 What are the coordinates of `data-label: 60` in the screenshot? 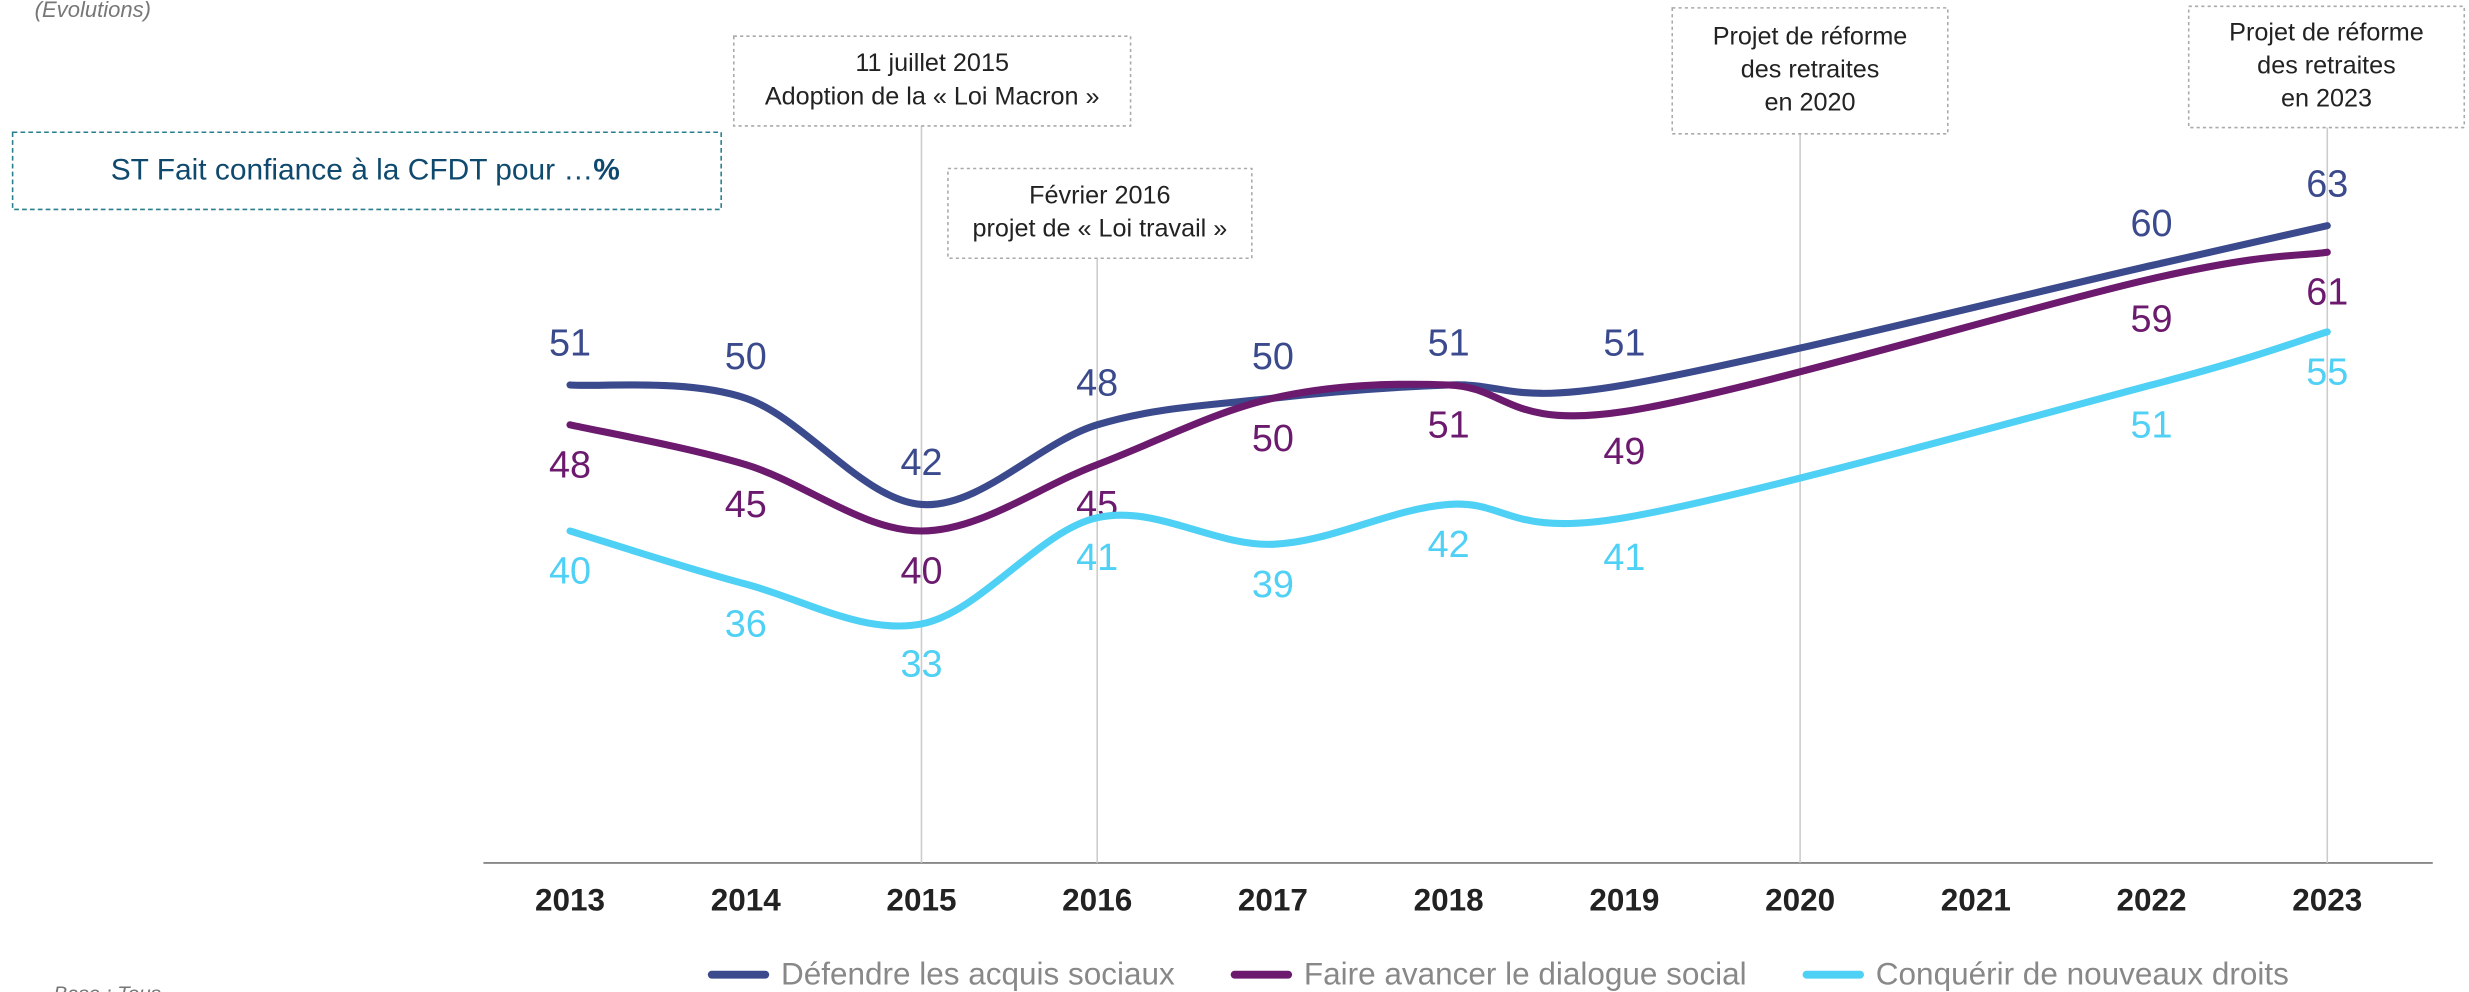 It's located at (2152, 224).